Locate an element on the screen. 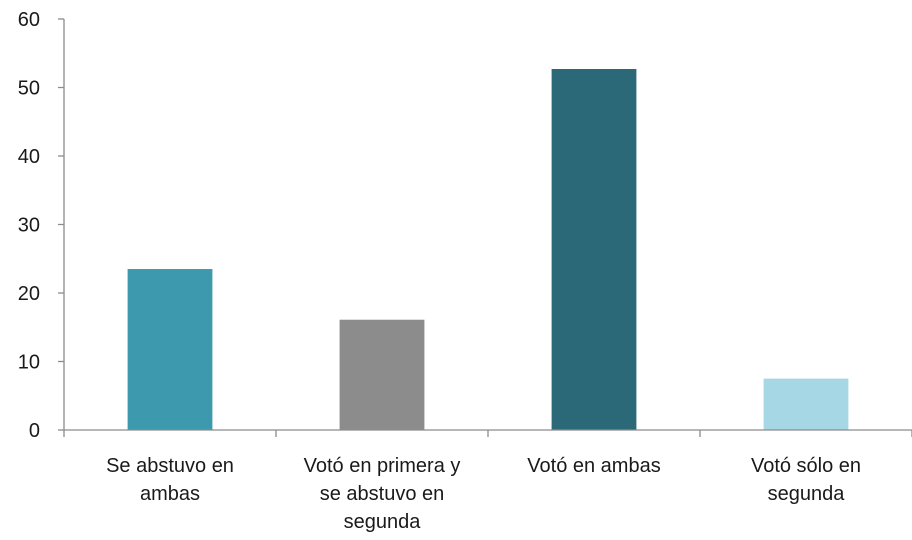 The height and width of the screenshot is (540, 912). y-tick-label: 60 is located at coordinates (29, 20).